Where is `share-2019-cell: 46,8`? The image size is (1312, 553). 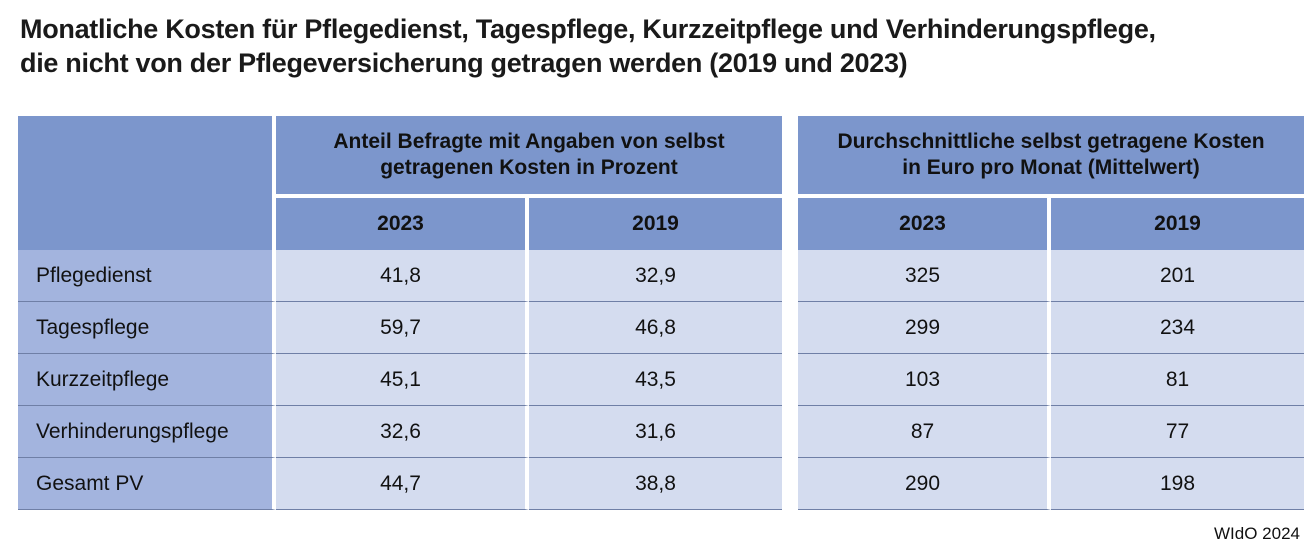 share-2019-cell: 46,8 is located at coordinates (655, 328).